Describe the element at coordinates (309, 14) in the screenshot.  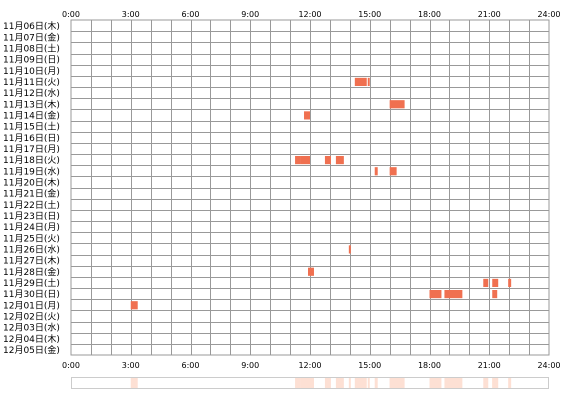
I see `x-tick-label-top: 12:00` at that location.